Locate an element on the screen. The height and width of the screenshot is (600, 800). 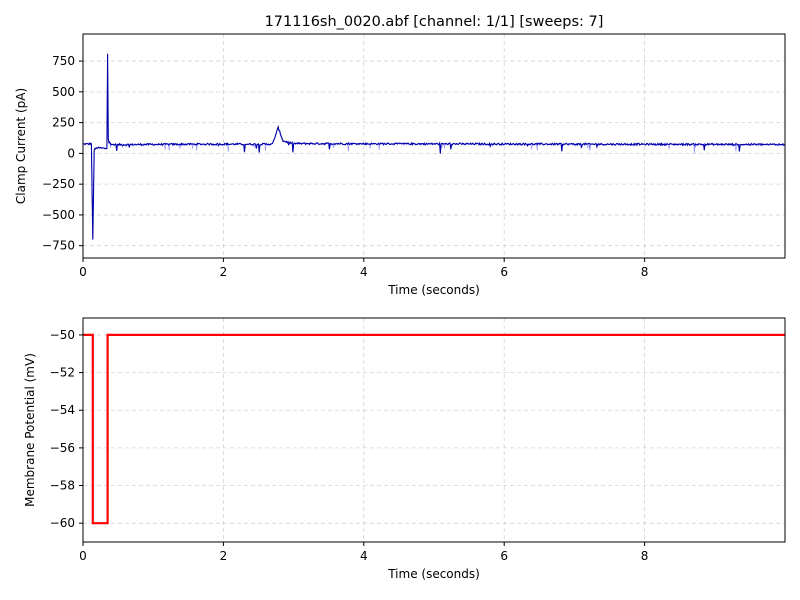
y-tick-label: 250 is located at coordinates (63, 123).